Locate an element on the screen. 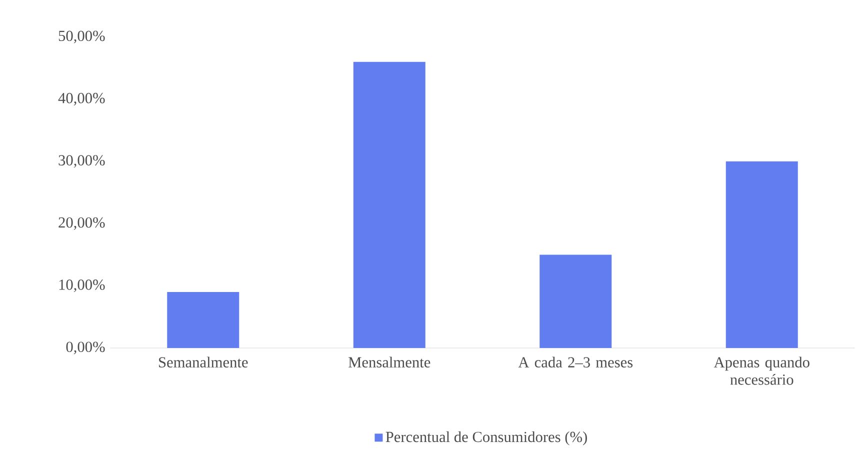 The height and width of the screenshot is (470, 864). x-tick-label: A cada 2–3 meses is located at coordinates (575, 362).